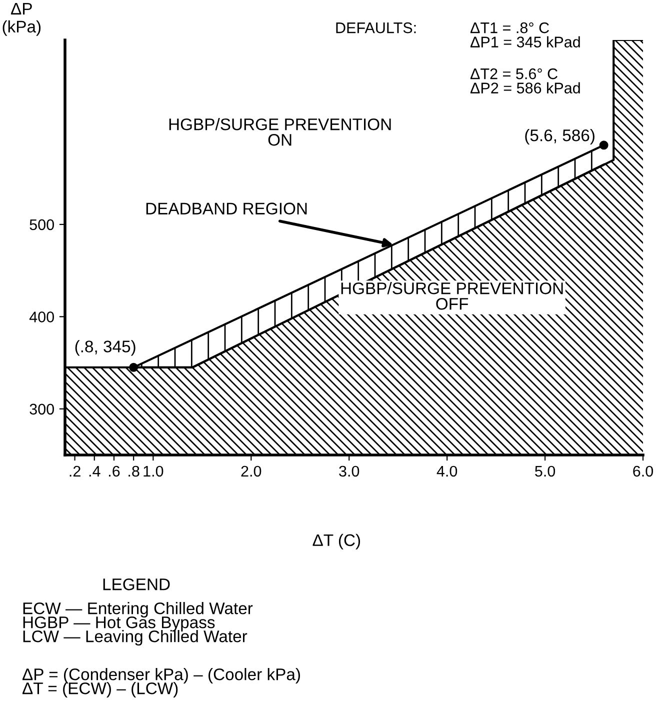  Describe the element at coordinates (161, 676) in the screenshot. I see `text: ΔP = (Condenser kPa) – (Cooler kPa)` at that location.